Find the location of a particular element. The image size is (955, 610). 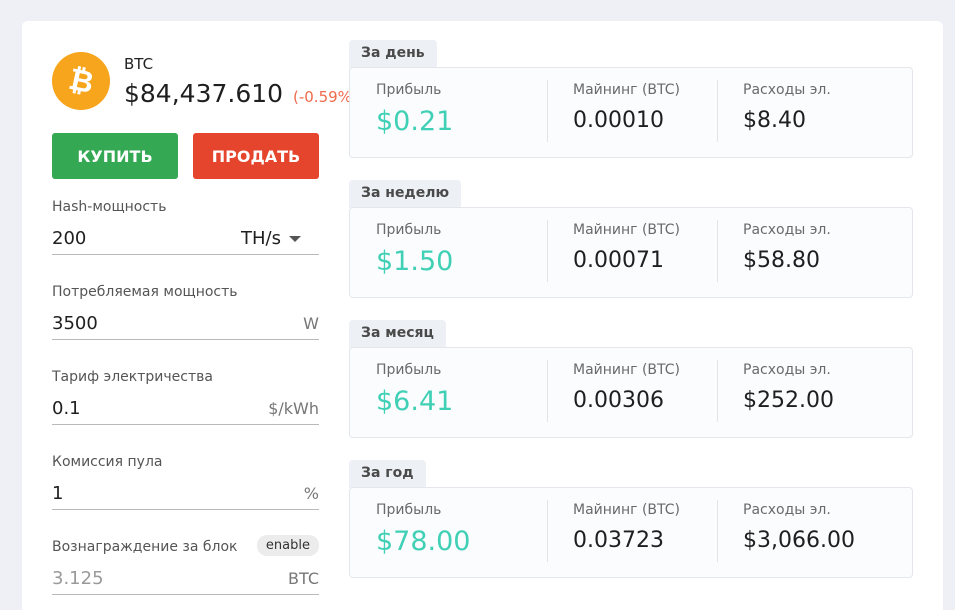

profit-value: $1.50 is located at coordinates (415, 261).